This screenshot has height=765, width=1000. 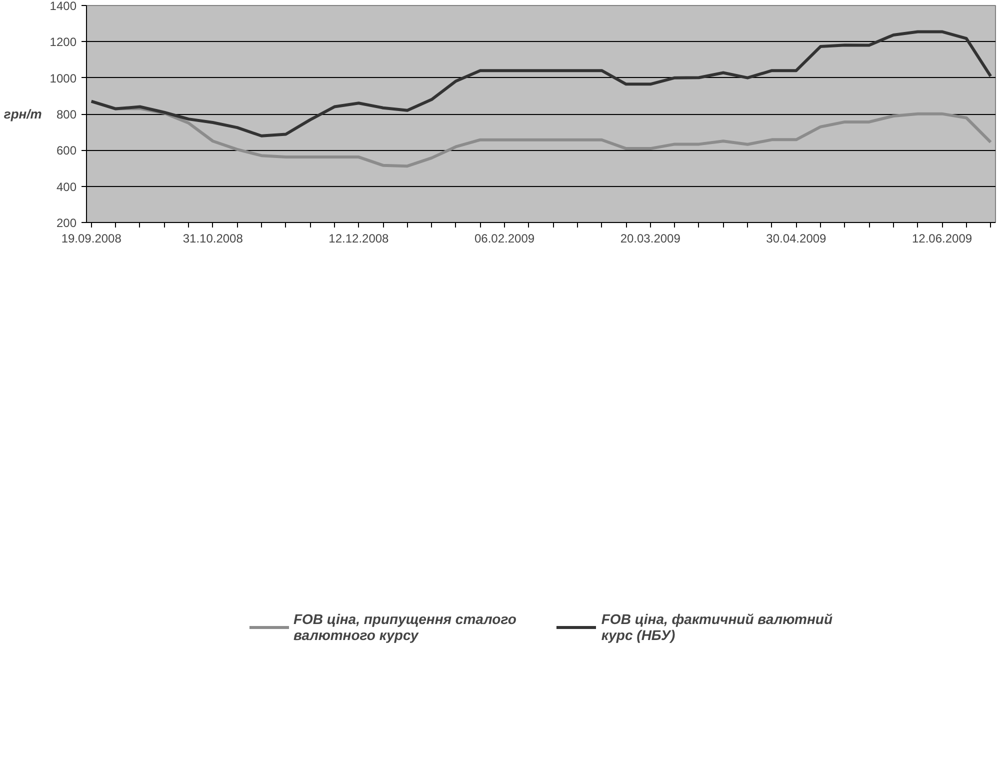 I want to click on x-tick-label: 20.03.2009, so click(x=650, y=239).